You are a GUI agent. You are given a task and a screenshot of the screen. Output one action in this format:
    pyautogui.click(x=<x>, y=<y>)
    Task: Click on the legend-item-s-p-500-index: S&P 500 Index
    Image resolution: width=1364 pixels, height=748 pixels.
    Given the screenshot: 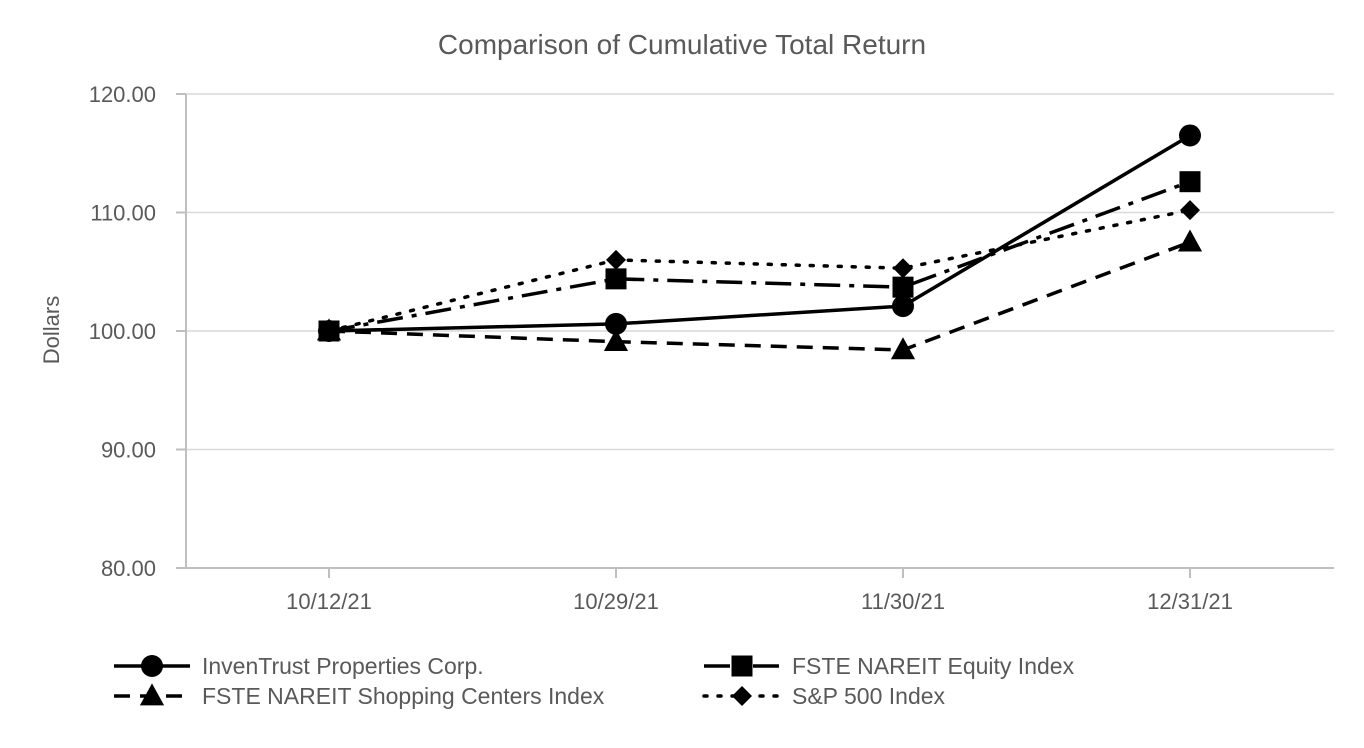 What is the action you would take?
    pyautogui.click(x=824, y=696)
    